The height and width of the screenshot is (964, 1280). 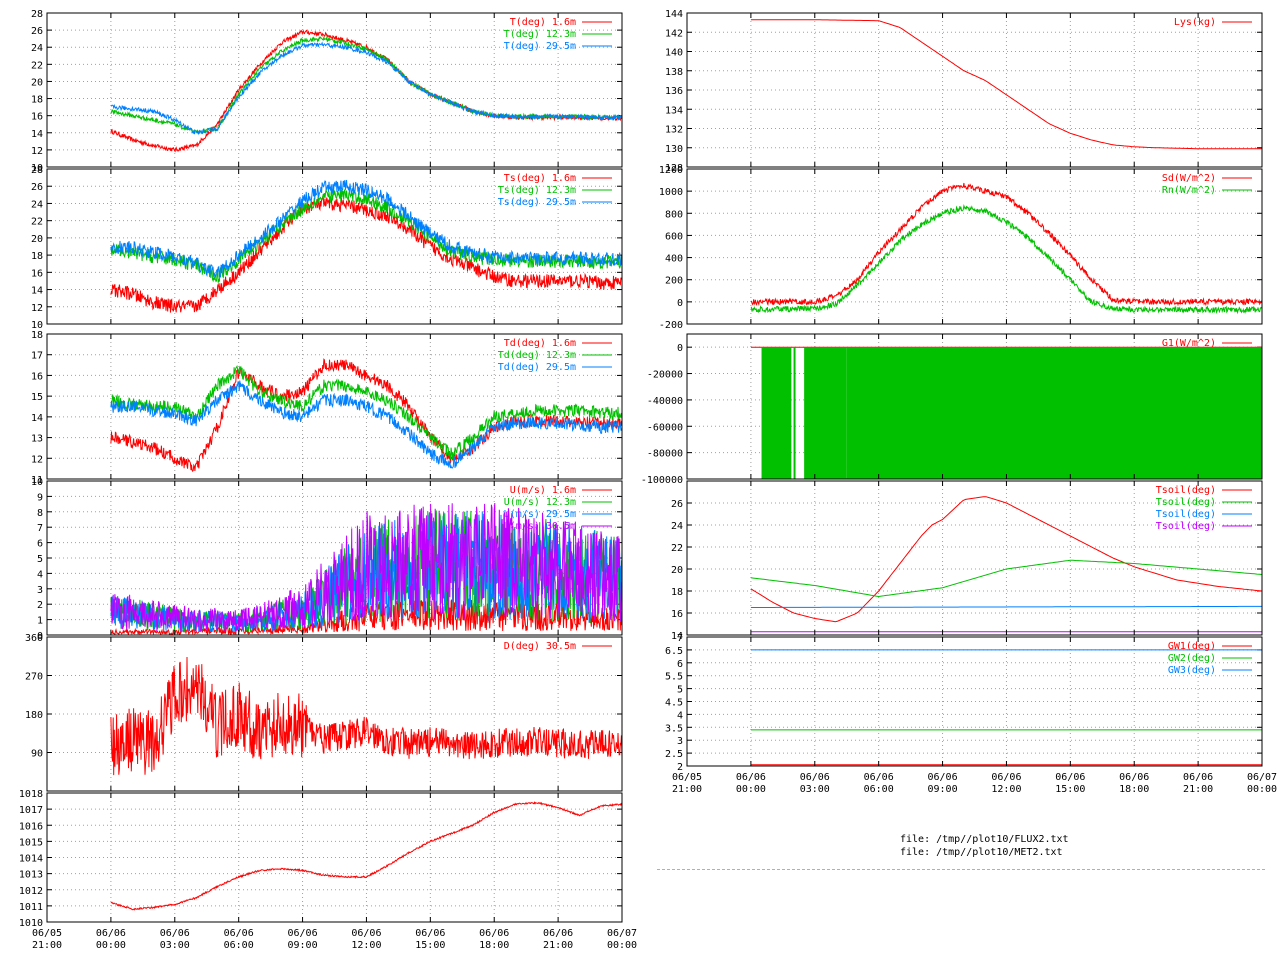 I want to click on y-tick-label: 1010, so click(x=31, y=923).